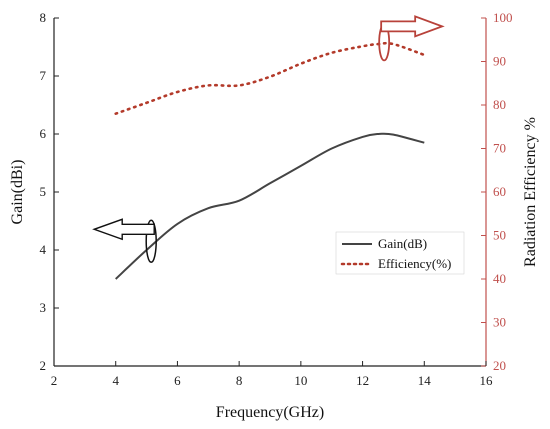 The width and height of the screenshot is (550, 429). Describe the element at coordinates (499, 235) in the screenshot. I see `right-tick-label: 50` at that location.